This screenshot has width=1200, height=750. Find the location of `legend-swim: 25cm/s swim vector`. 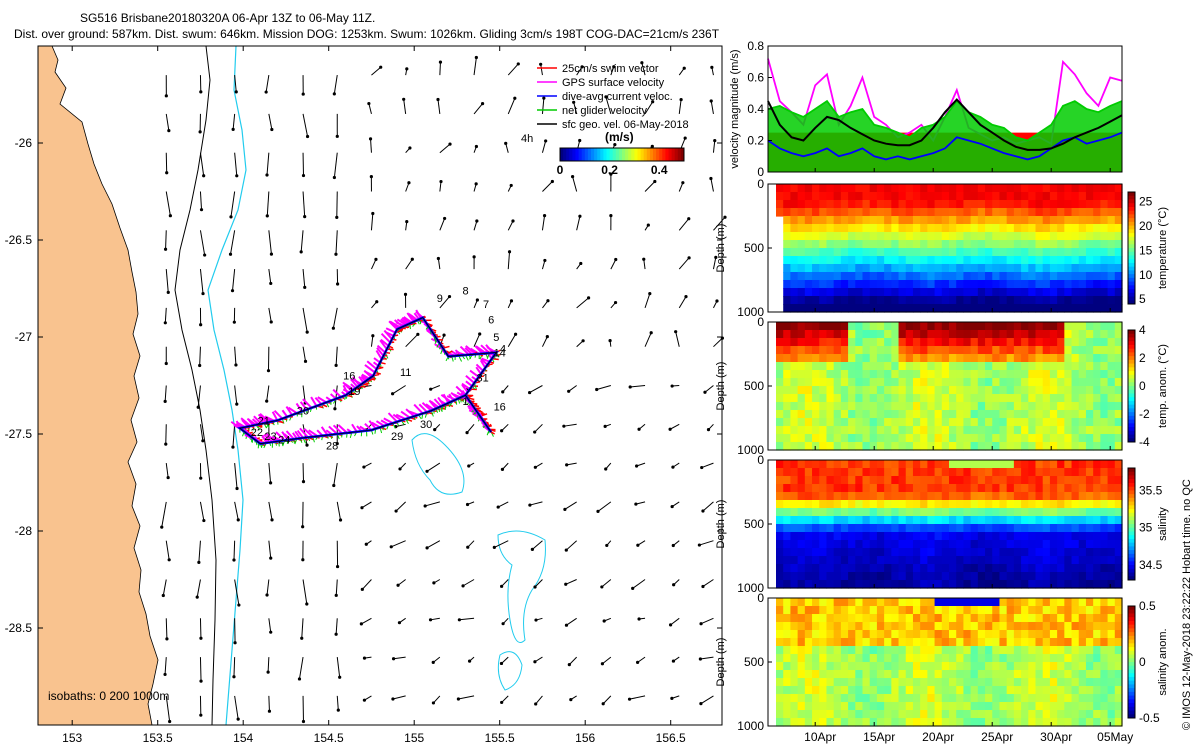

legend-swim: 25cm/s swim vector is located at coordinates (610, 69).